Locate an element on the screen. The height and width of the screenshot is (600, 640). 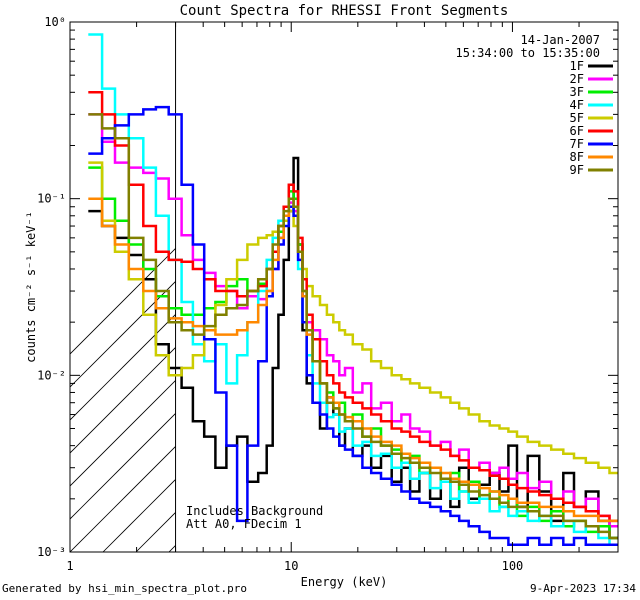
timestamp-label: 9-Apr-2023 17:34 is located at coordinates (583, 588).